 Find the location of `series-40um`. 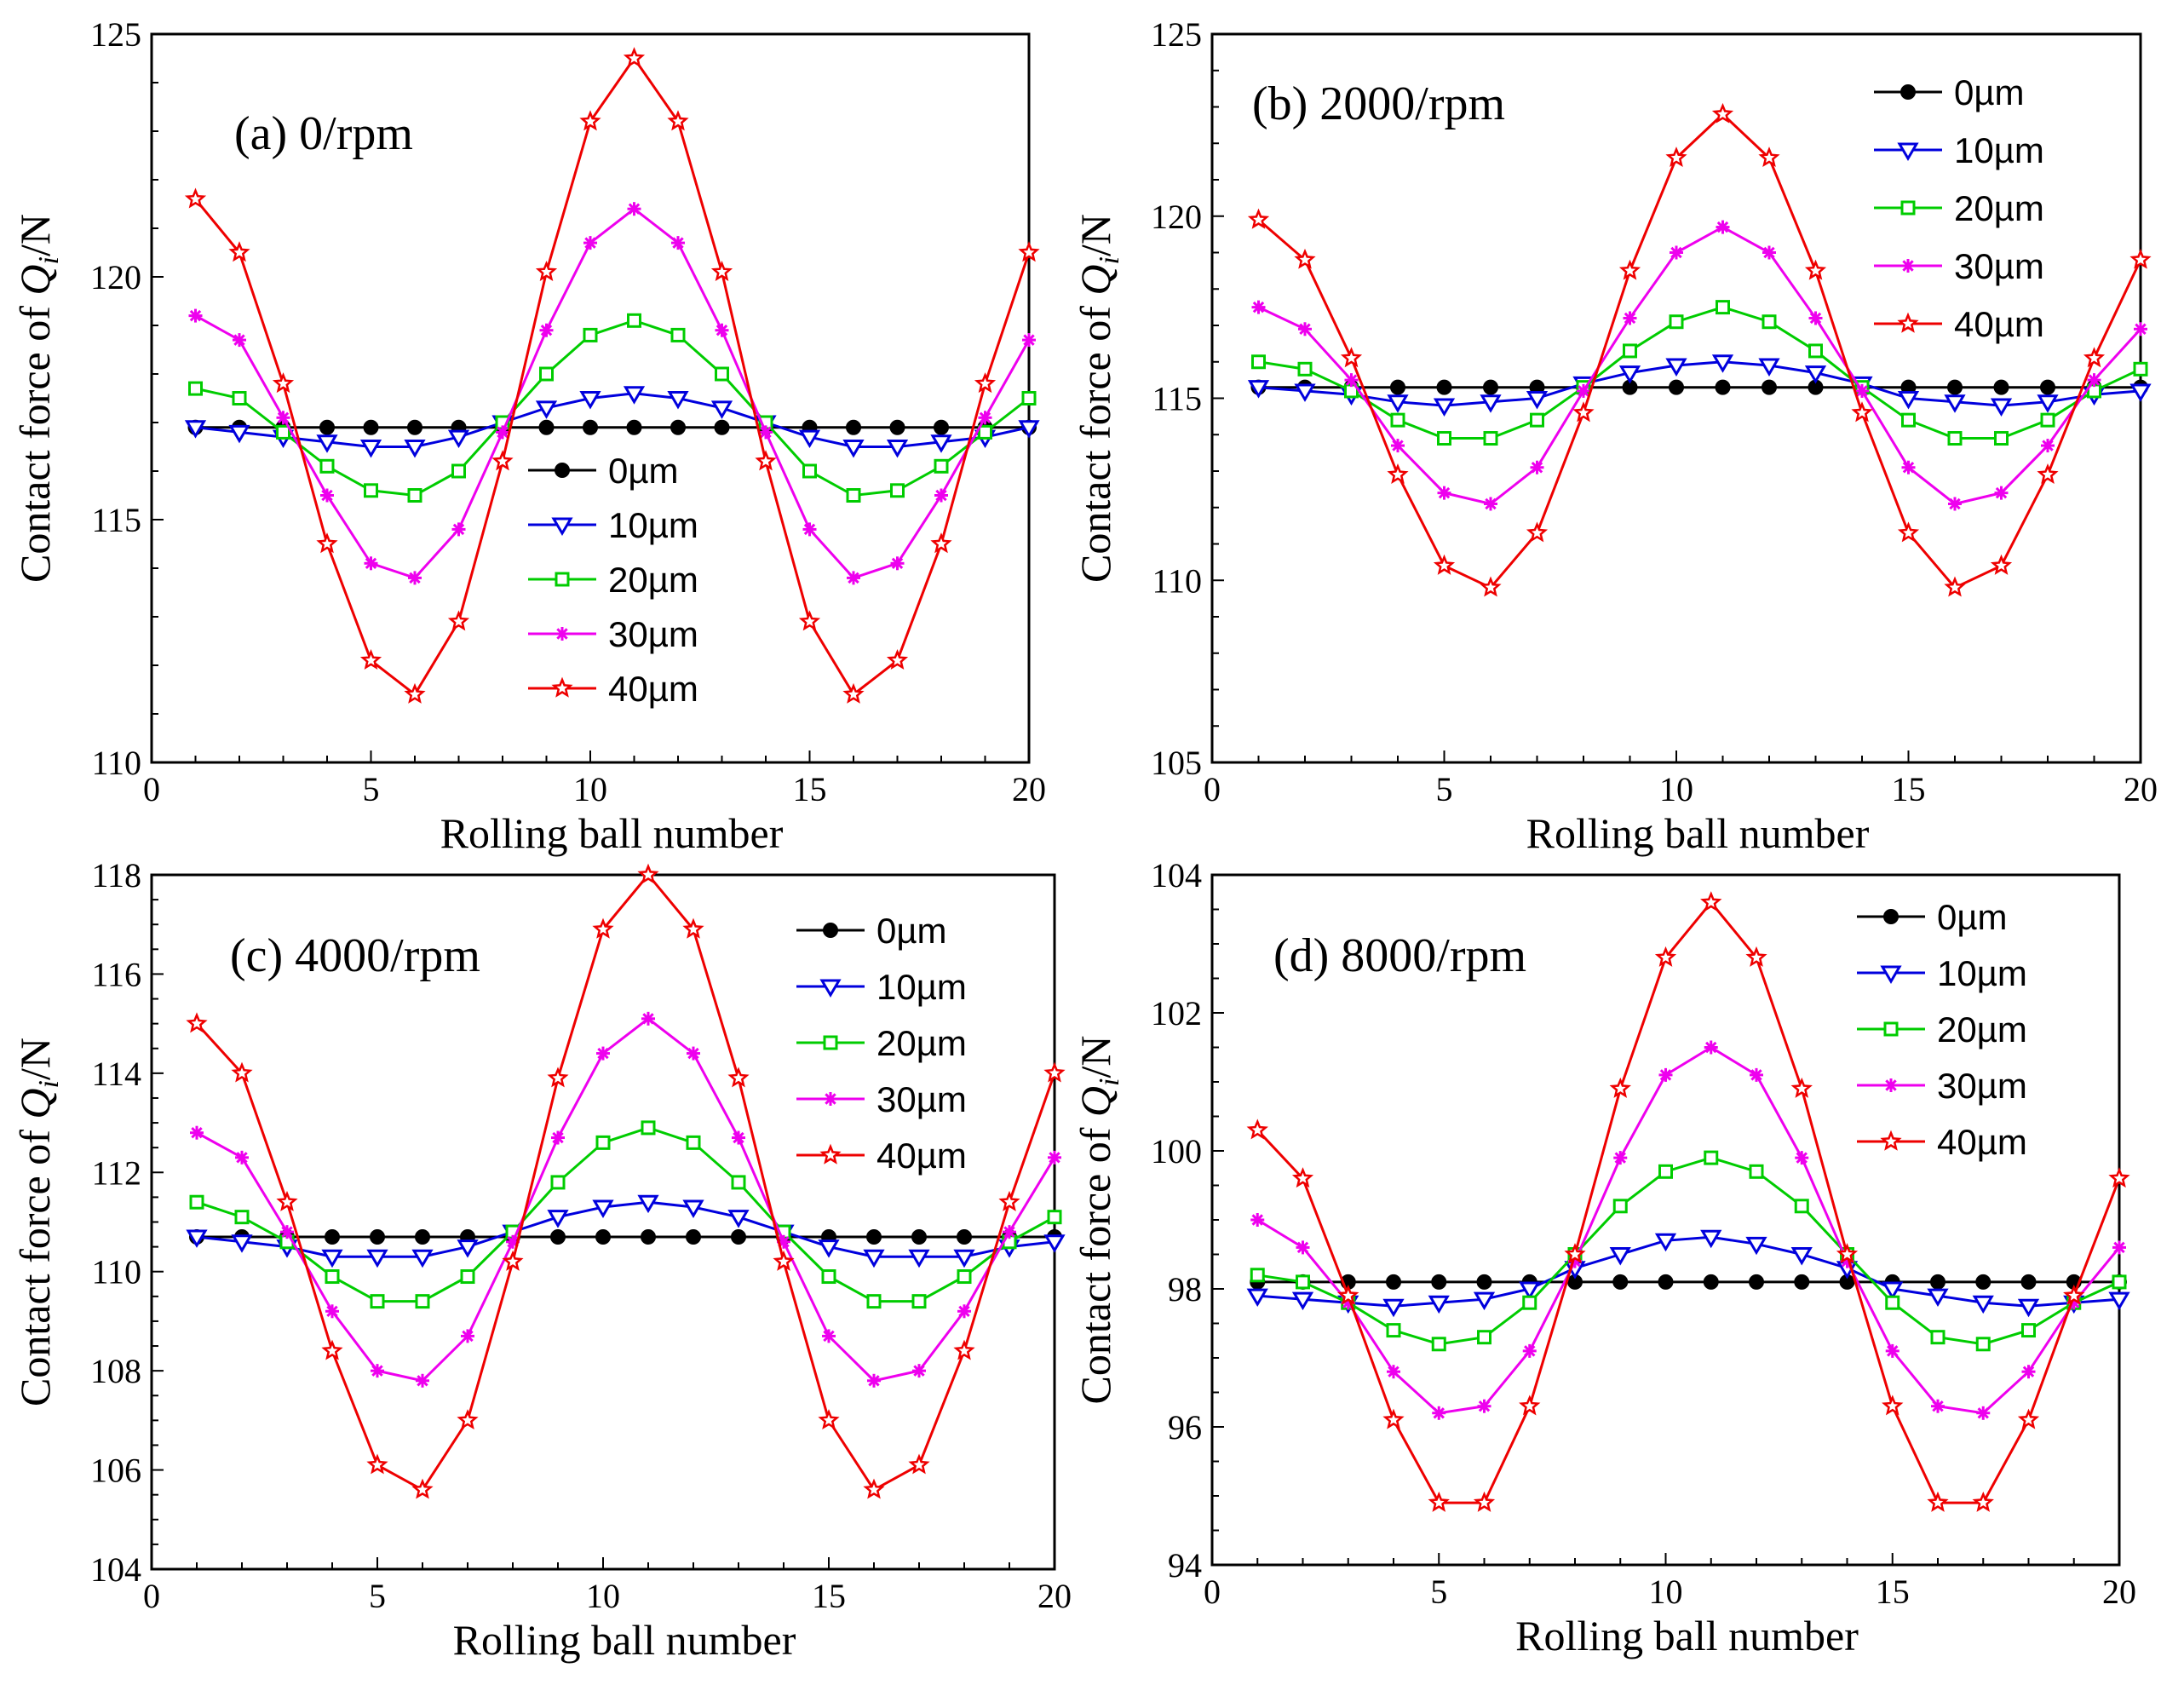

series-40um is located at coordinates (1699, 349).